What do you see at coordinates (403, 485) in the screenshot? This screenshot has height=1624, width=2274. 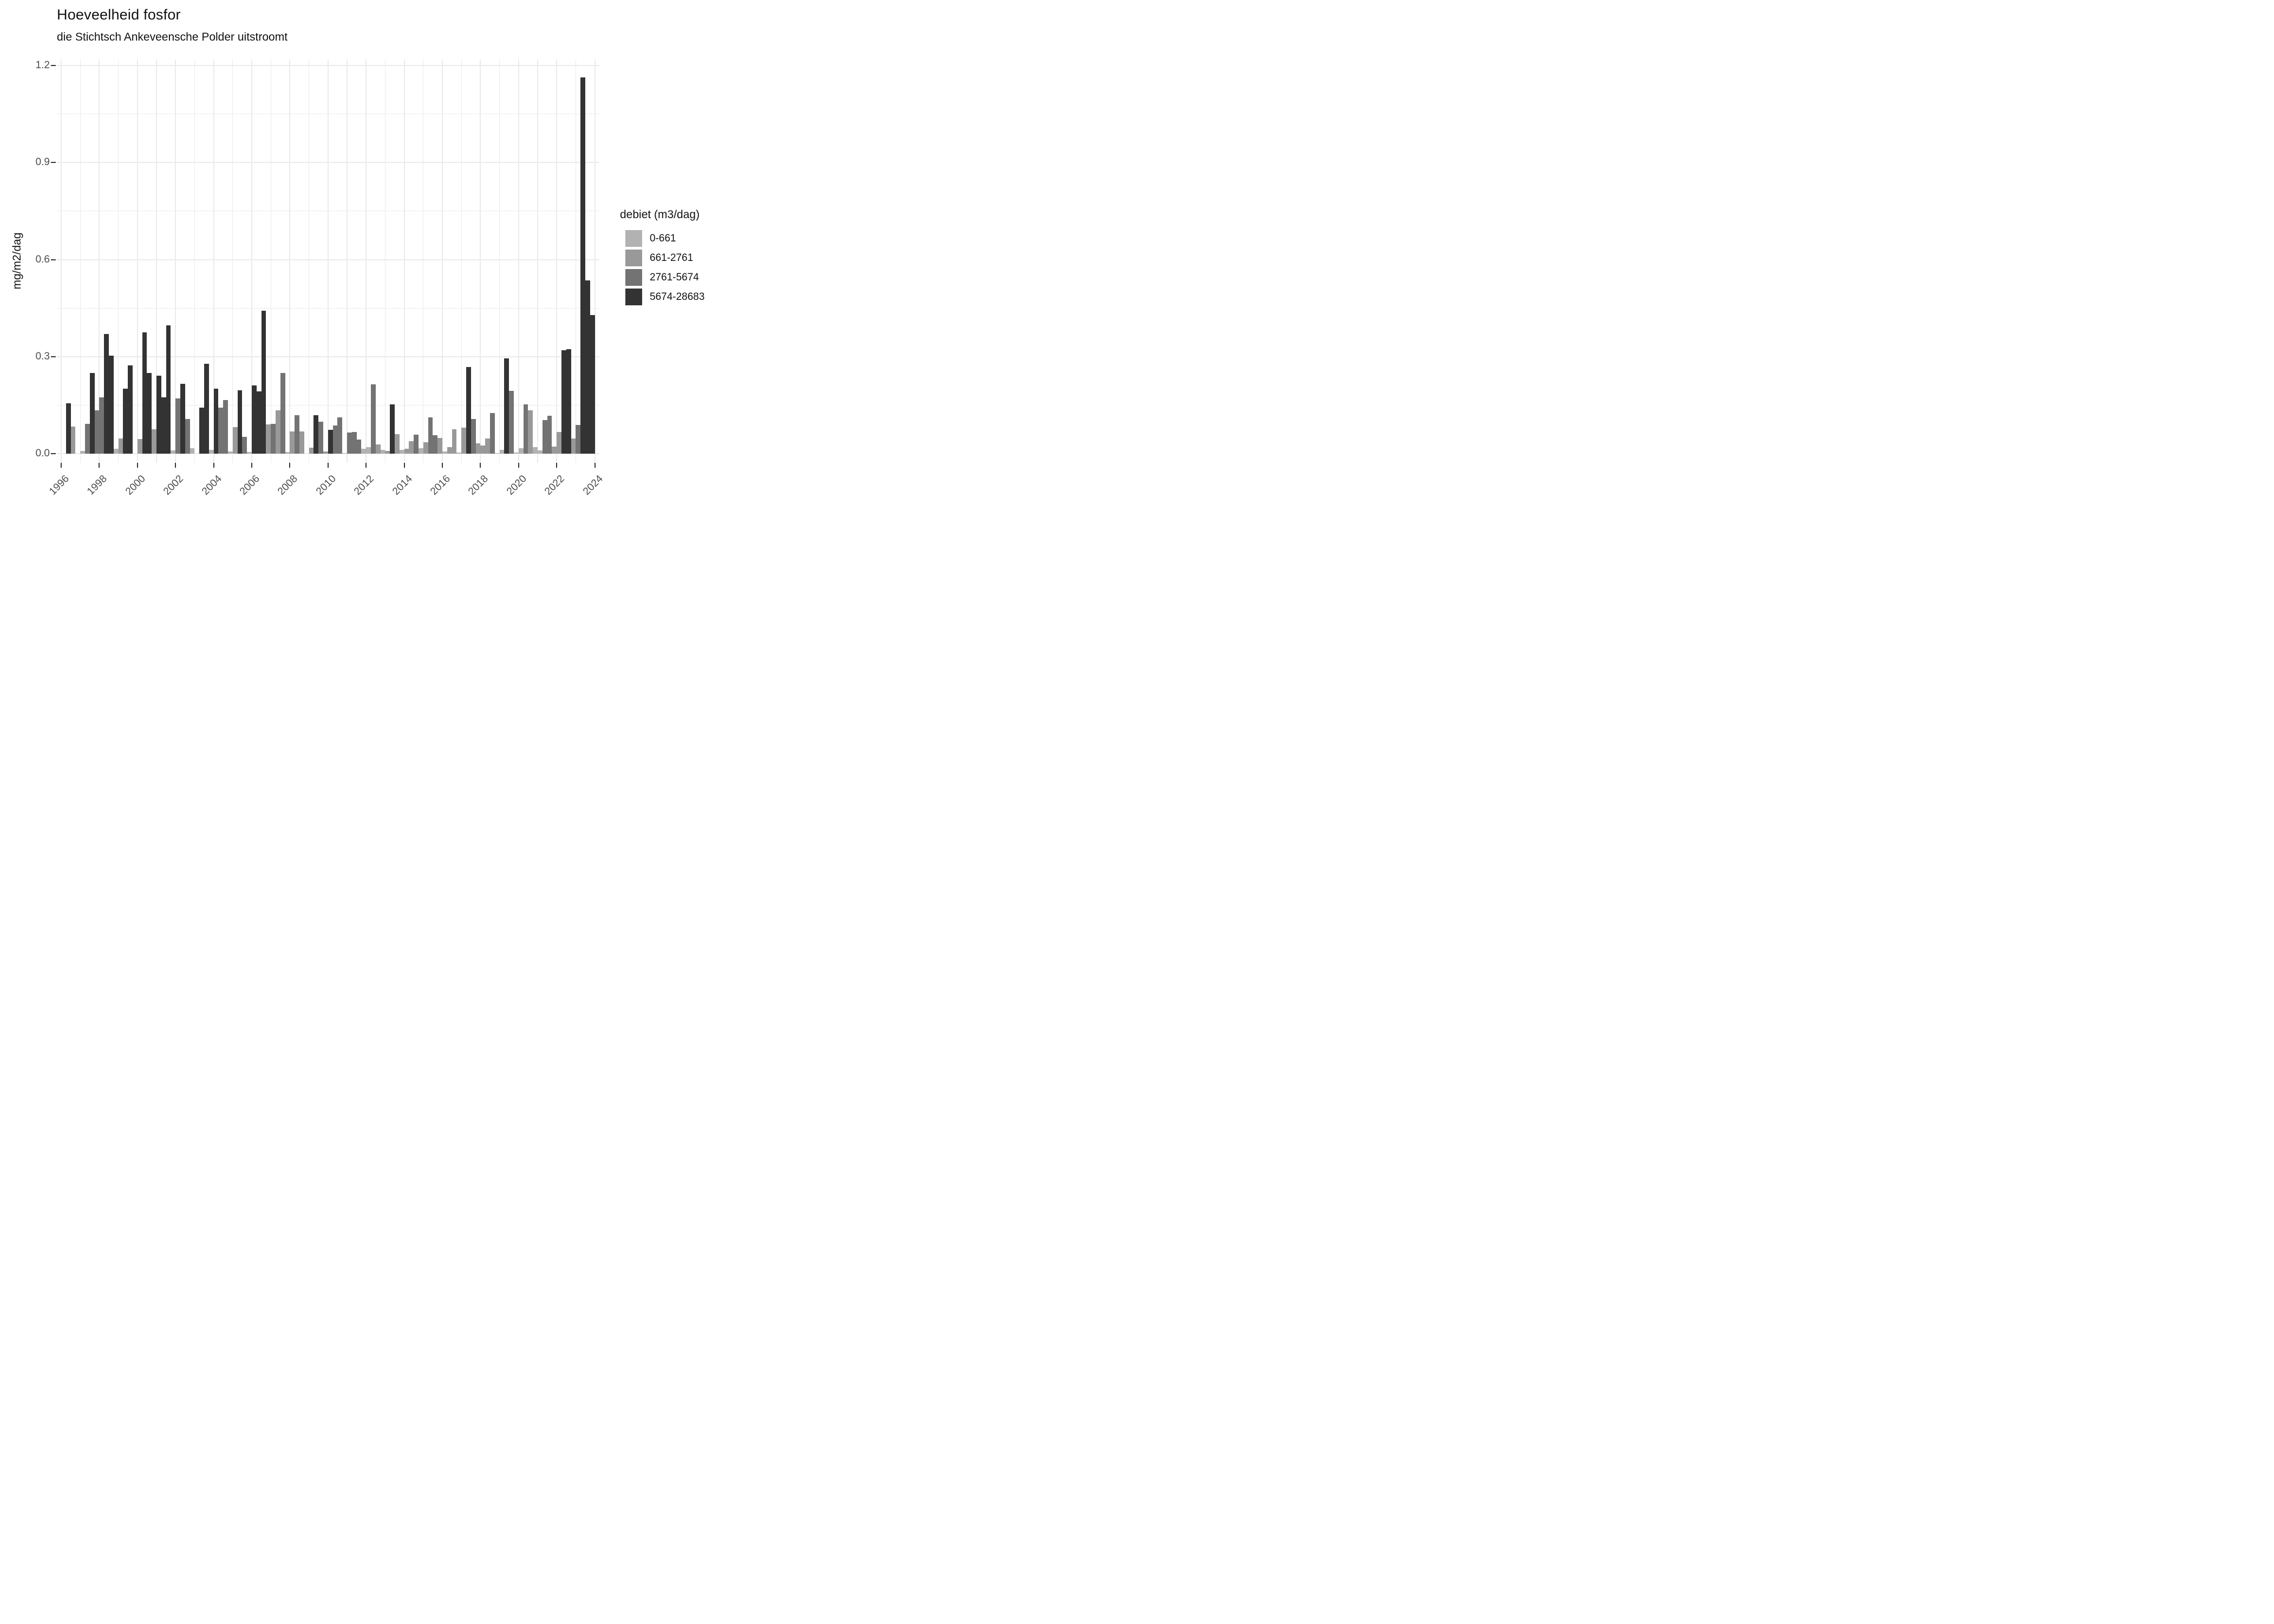 I see `x-tick-label: 2014` at bounding box center [403, 485].